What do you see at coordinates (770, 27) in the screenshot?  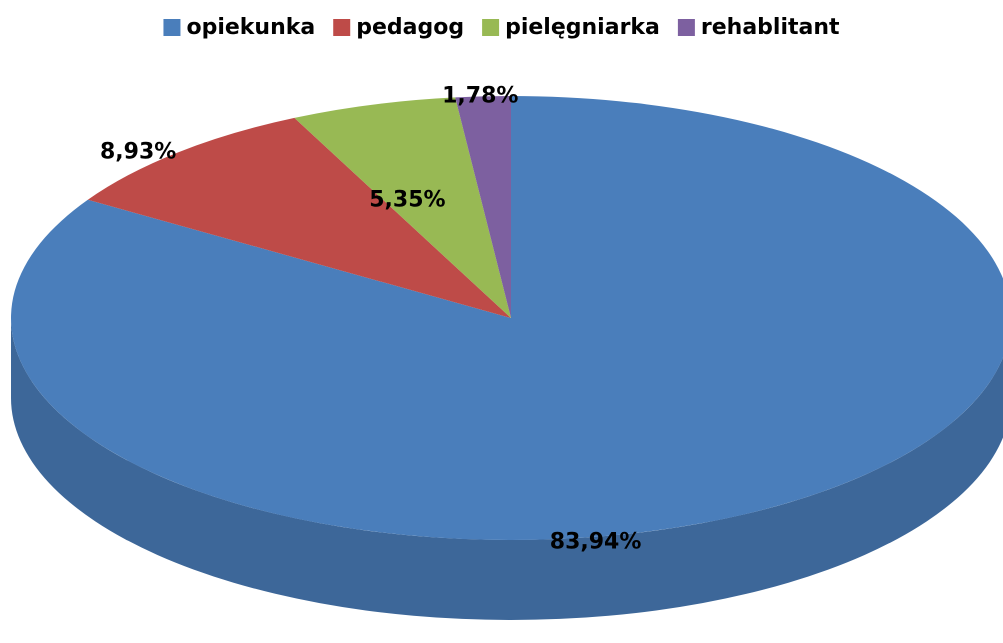 I see `legend-label: rehablitant` at bounding box center [770, 27].